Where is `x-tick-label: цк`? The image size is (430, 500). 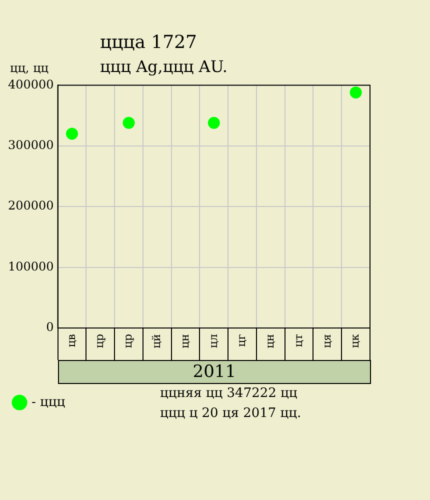 x-tick-label: цк is located at coordinates (355, 341).